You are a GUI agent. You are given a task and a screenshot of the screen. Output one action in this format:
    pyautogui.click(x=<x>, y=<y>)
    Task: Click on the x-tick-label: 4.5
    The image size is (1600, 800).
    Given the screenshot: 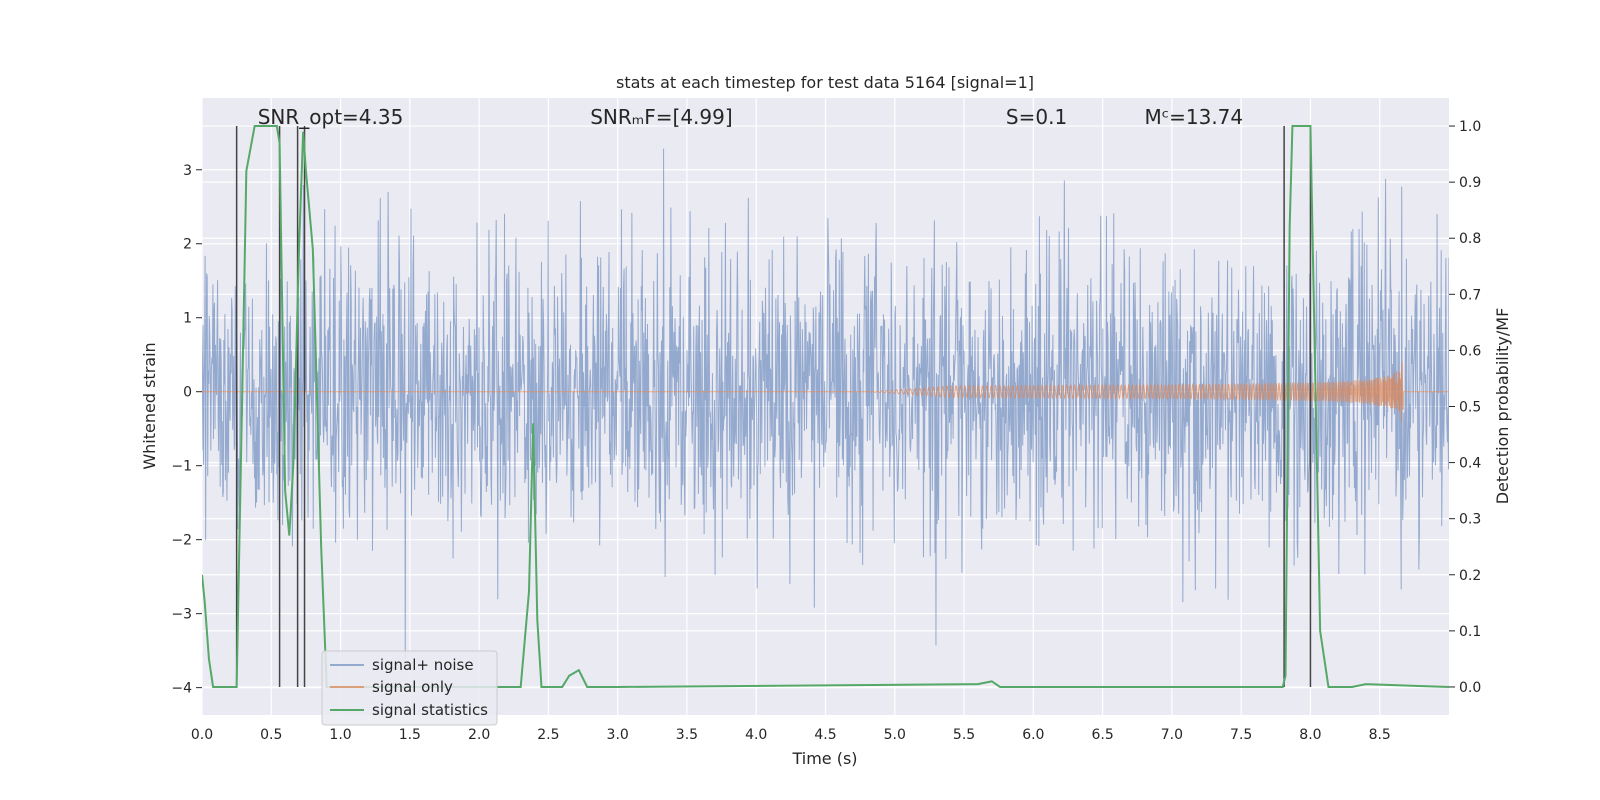 What is the action you would take?
    pyautogui.click(x=825, y=735)
    